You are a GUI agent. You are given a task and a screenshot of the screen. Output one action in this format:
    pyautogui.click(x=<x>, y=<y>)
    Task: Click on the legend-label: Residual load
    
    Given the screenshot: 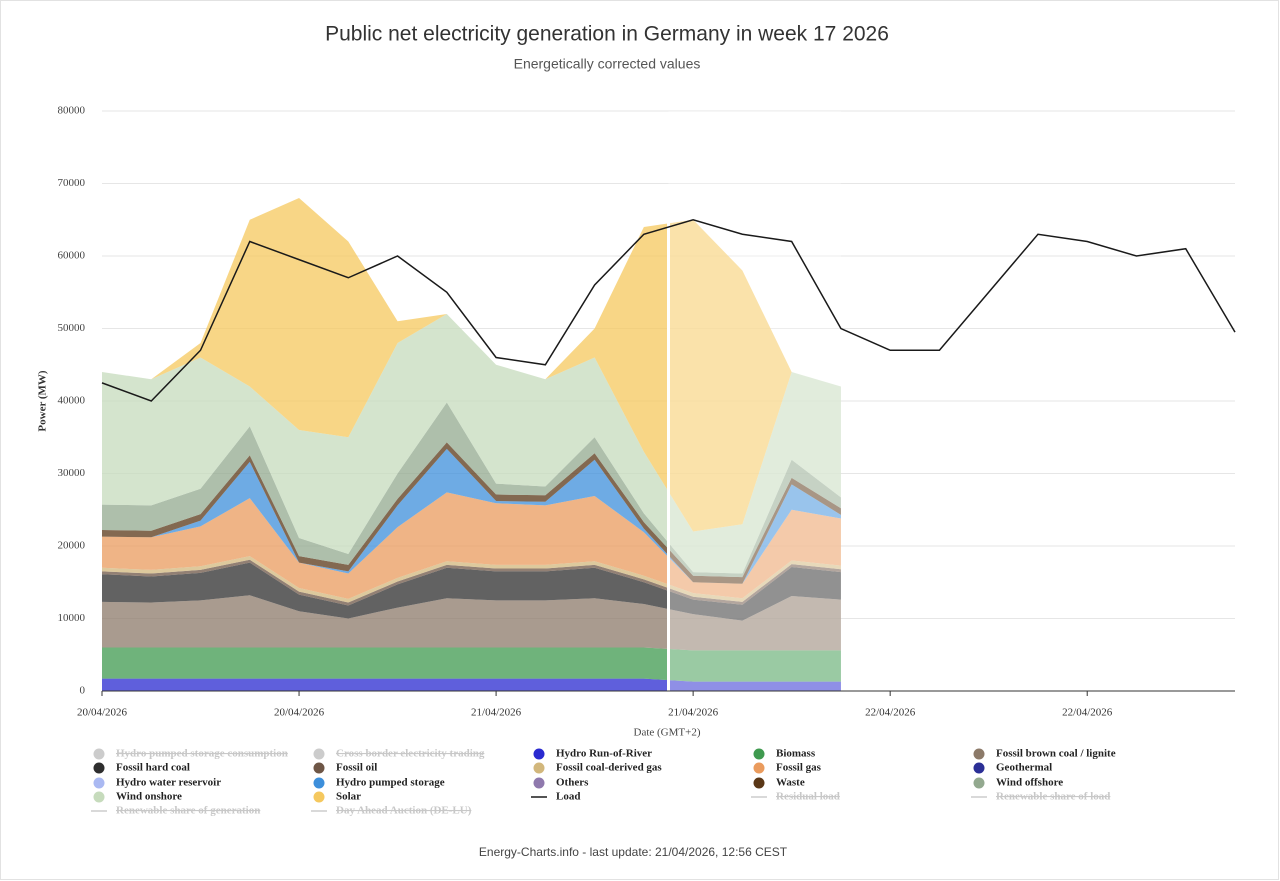 What is the action you would take?
    pyautogui.click(x=808, y=797)
    